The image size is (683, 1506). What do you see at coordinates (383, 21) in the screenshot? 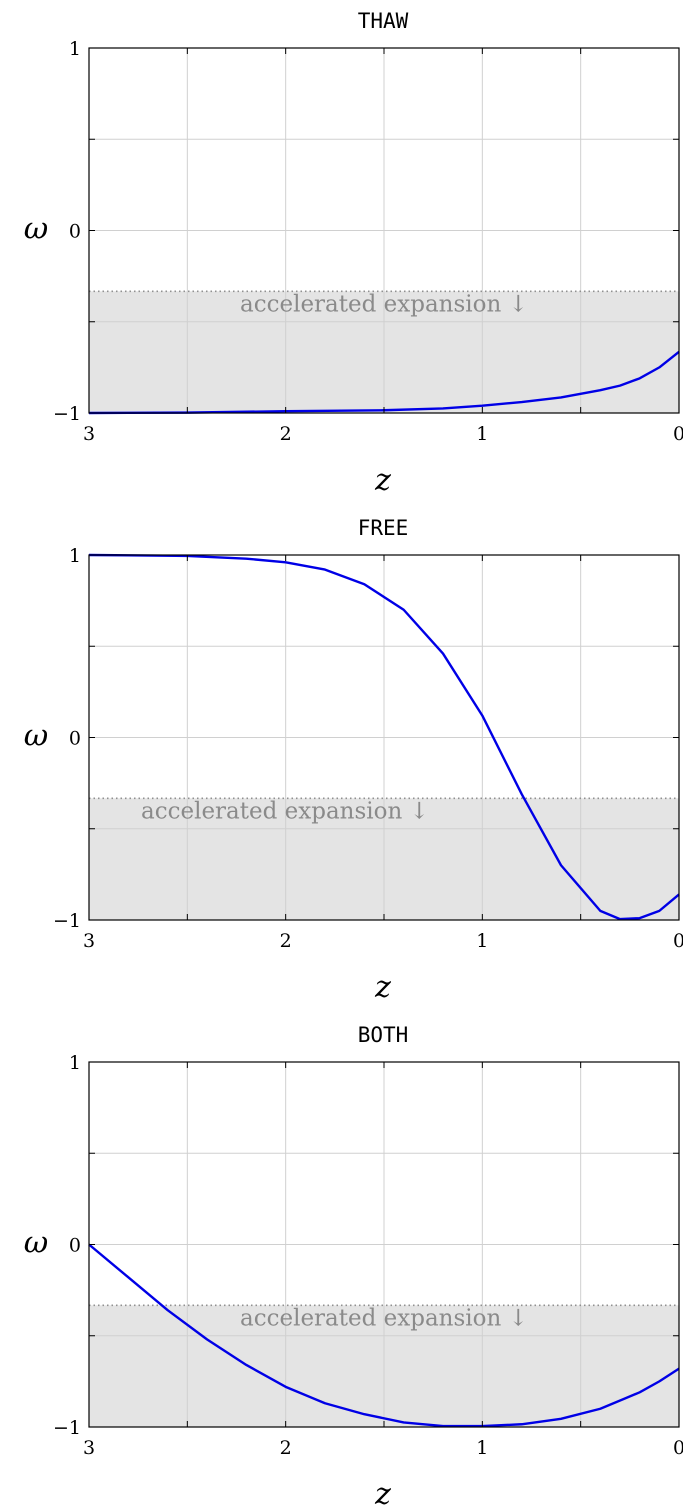
I see `panel-title: THAW` at bounding box center [383, 21].